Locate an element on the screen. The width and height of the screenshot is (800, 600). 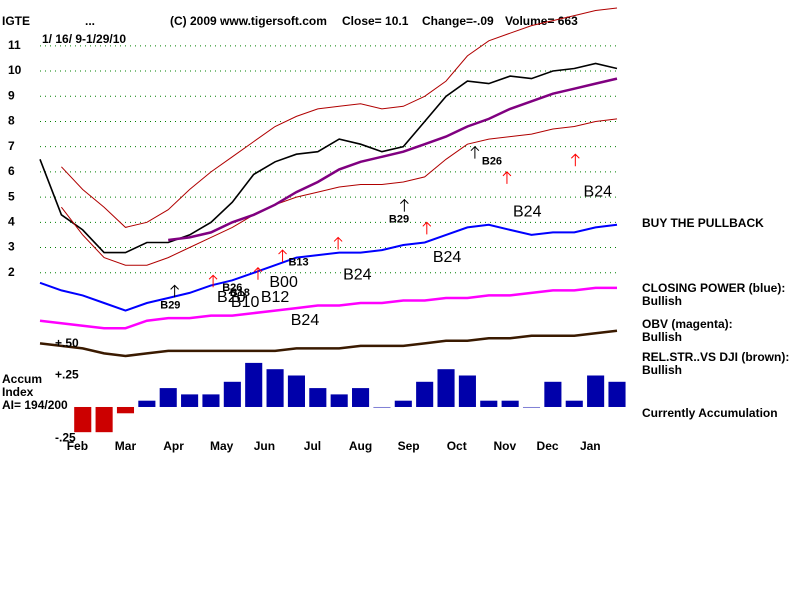
accum-label: Index is located at coordinates (18, 392).